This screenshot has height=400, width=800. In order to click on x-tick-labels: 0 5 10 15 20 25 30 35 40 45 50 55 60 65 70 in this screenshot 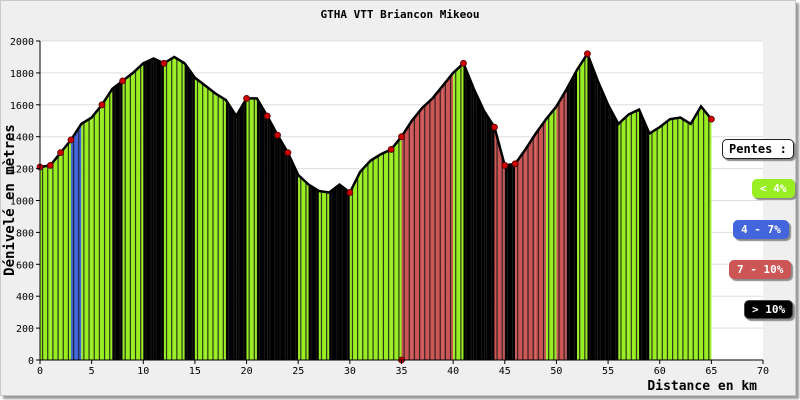, I will do `click(403, 368)`.